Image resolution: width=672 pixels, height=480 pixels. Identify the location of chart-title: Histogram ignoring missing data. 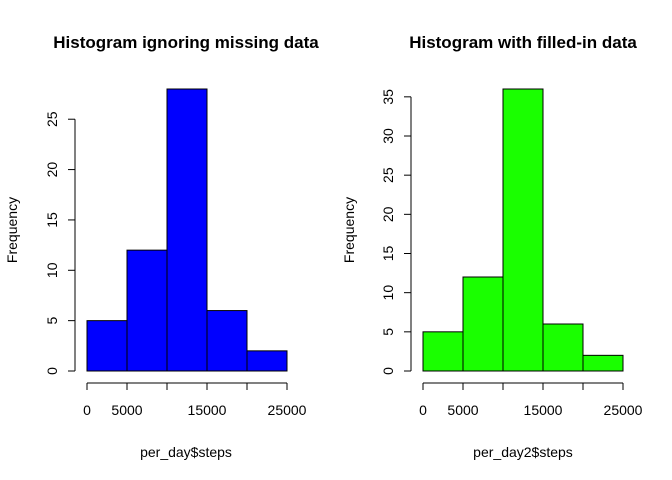
(186, 42).